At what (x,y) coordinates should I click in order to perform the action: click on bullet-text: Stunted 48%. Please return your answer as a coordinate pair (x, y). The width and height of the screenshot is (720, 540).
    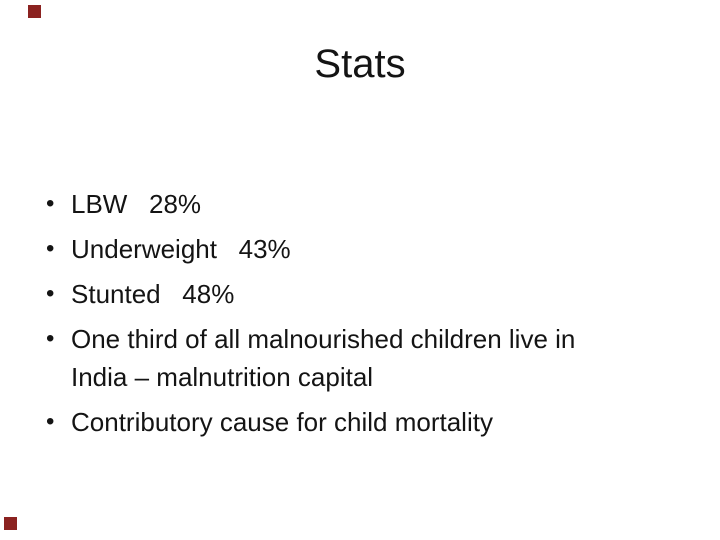
    Looking at the image, I should click on (153, 294).